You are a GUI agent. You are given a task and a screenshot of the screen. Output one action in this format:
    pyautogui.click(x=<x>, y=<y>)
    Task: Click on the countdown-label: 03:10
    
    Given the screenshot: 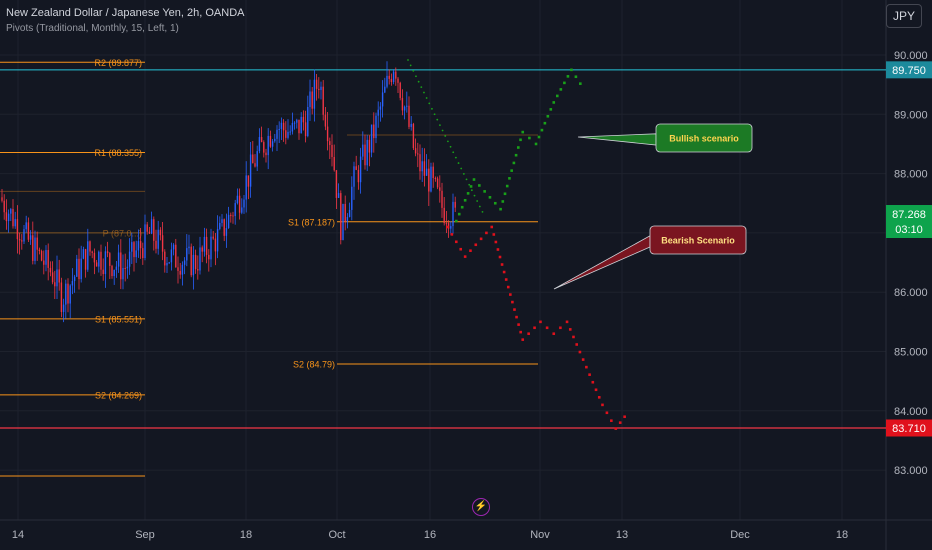 What is the action you would take?
    pyautogui.click(x=909, y=230)
    